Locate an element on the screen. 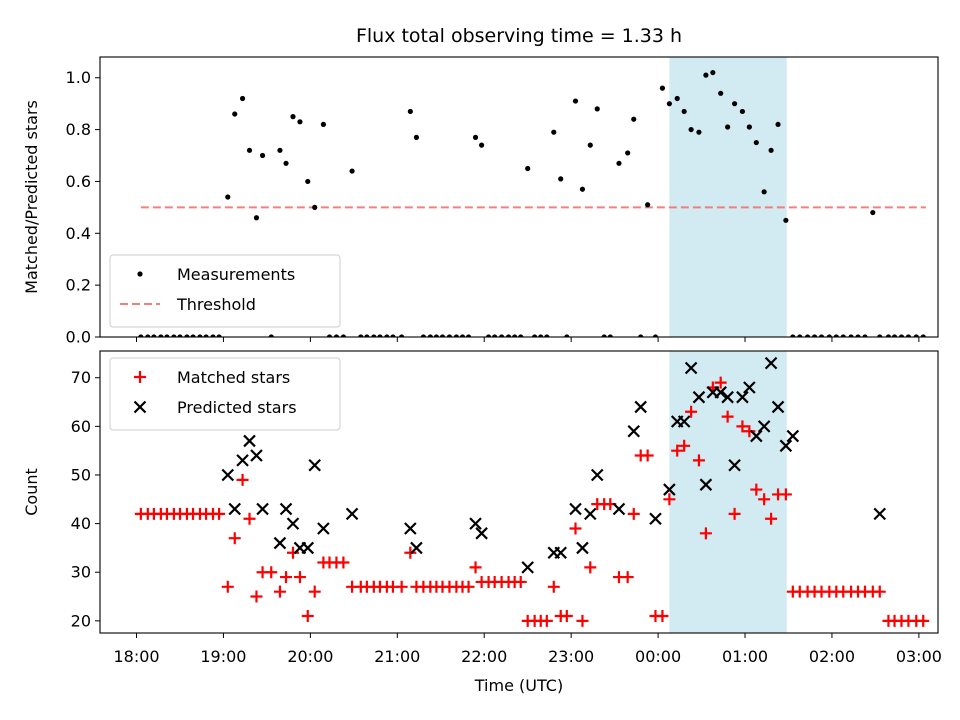 Image resolution: width=960 pixels, height=720 pixels. y-tick-label: 0.2 is located at coordinates (78, 285).